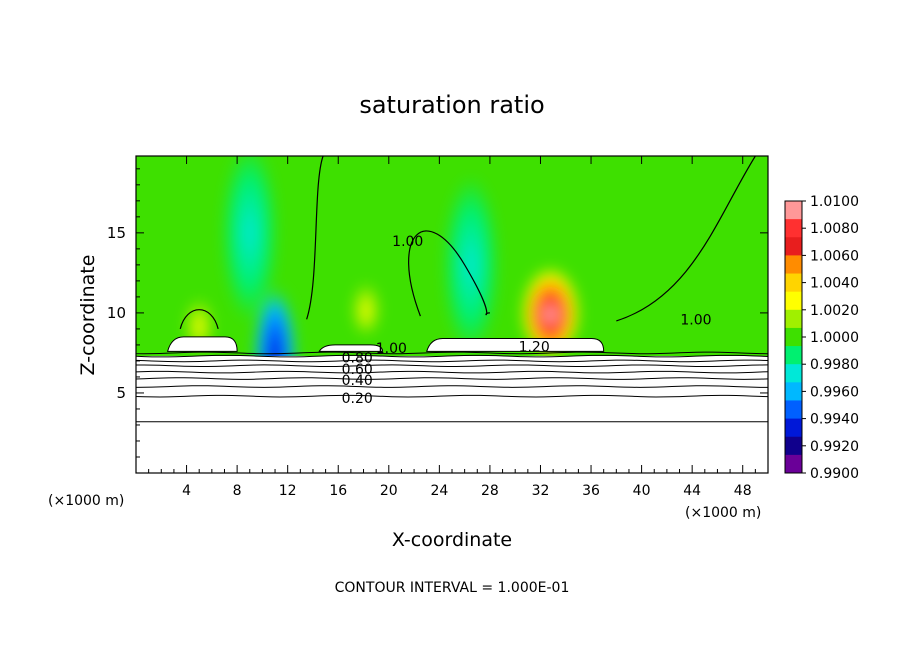  I want to click on colorbar-label: 1.0000, so click(834, 338).